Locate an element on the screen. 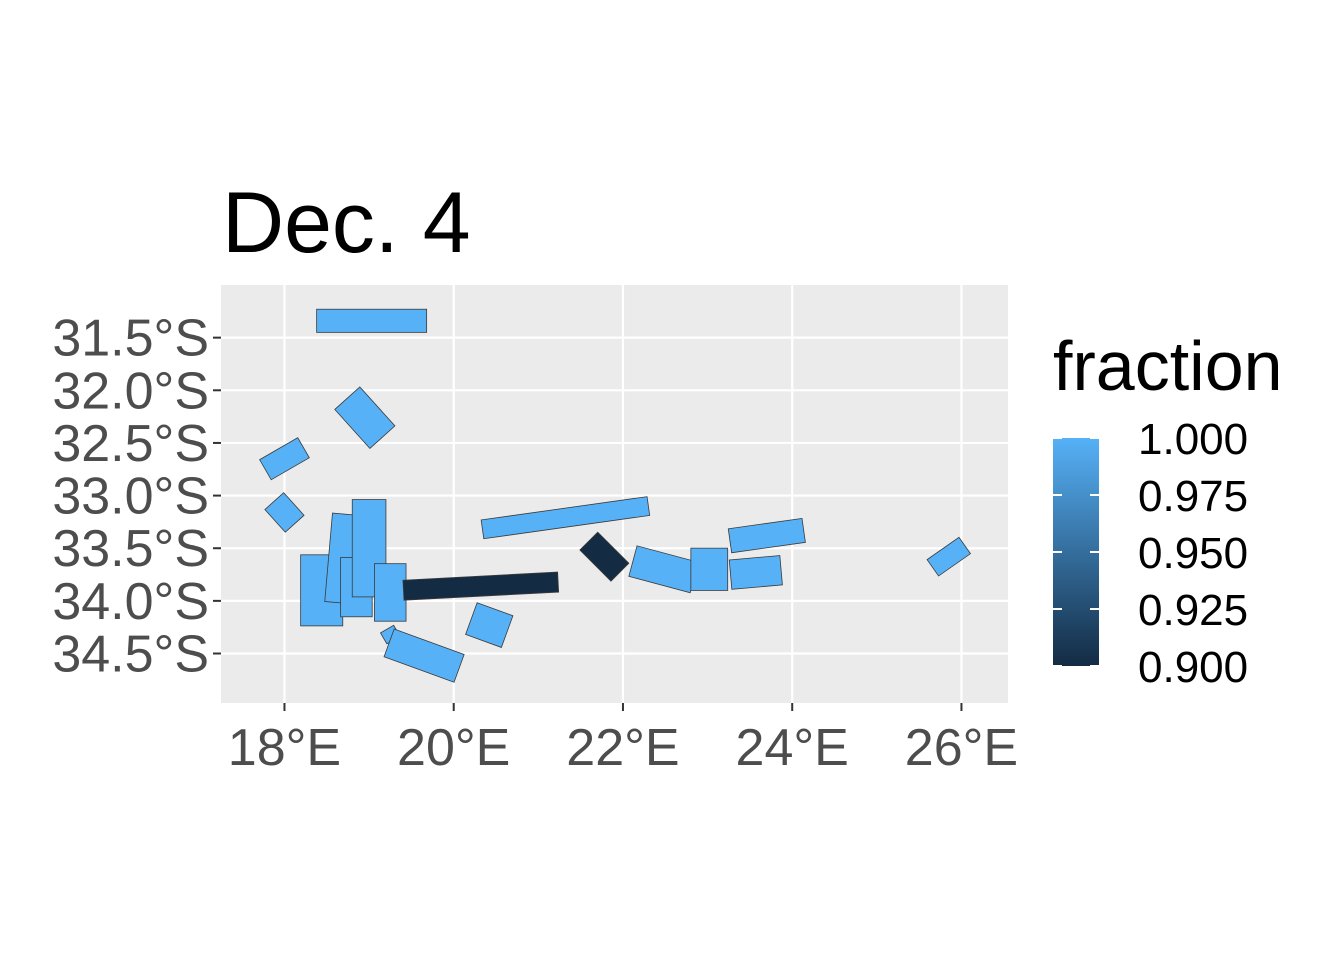 The image size is (1344, 960). x-tick-label-26-E: 26°E is located at coordinates (961, 748).